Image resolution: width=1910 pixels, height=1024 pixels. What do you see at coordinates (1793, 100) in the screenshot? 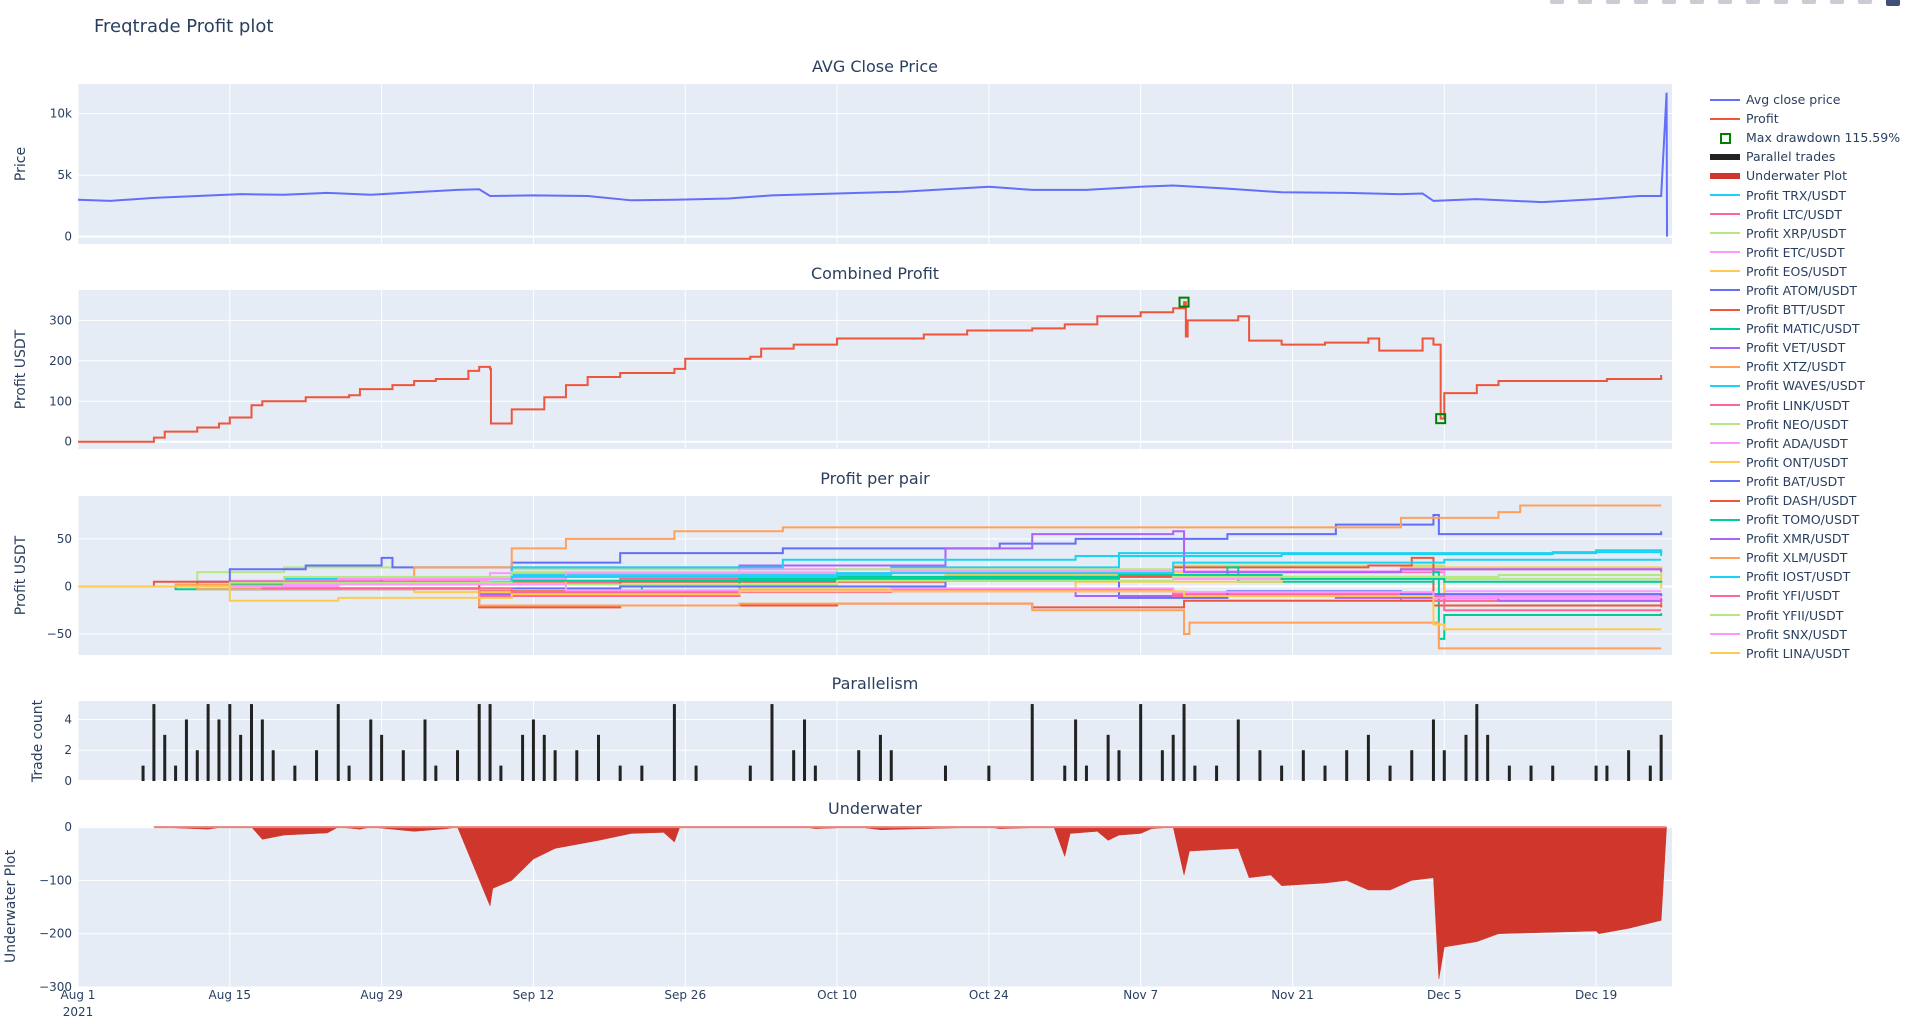
I see `legend-label: Avg close price` at bounding box center [1793, 100].